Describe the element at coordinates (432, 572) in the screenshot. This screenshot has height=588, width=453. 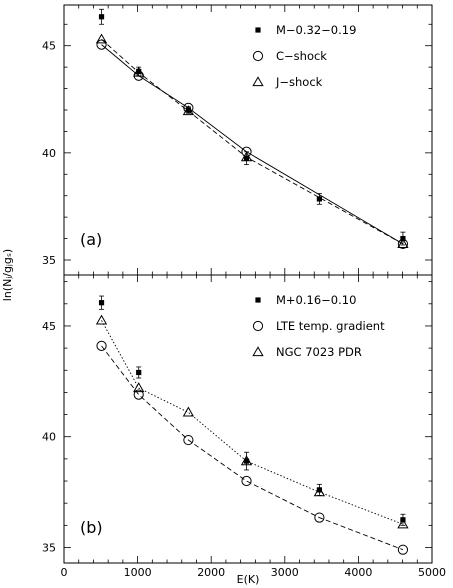
I see `x-tick-label: 5000` at that location.